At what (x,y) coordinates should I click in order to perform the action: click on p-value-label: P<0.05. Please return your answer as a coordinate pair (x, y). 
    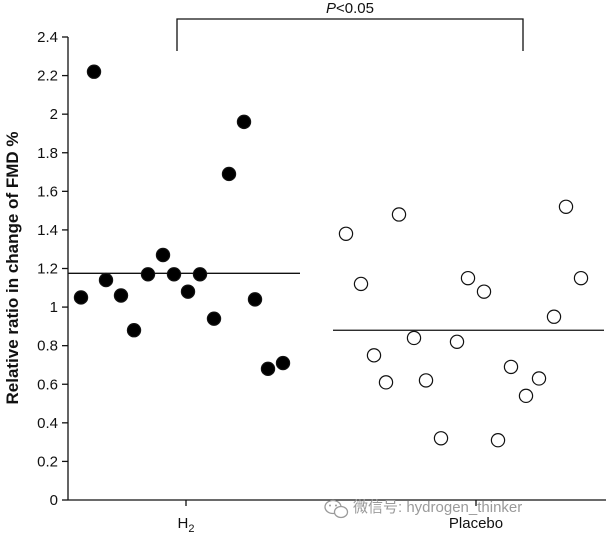
    Looking at the image, I should click on (350, 8).